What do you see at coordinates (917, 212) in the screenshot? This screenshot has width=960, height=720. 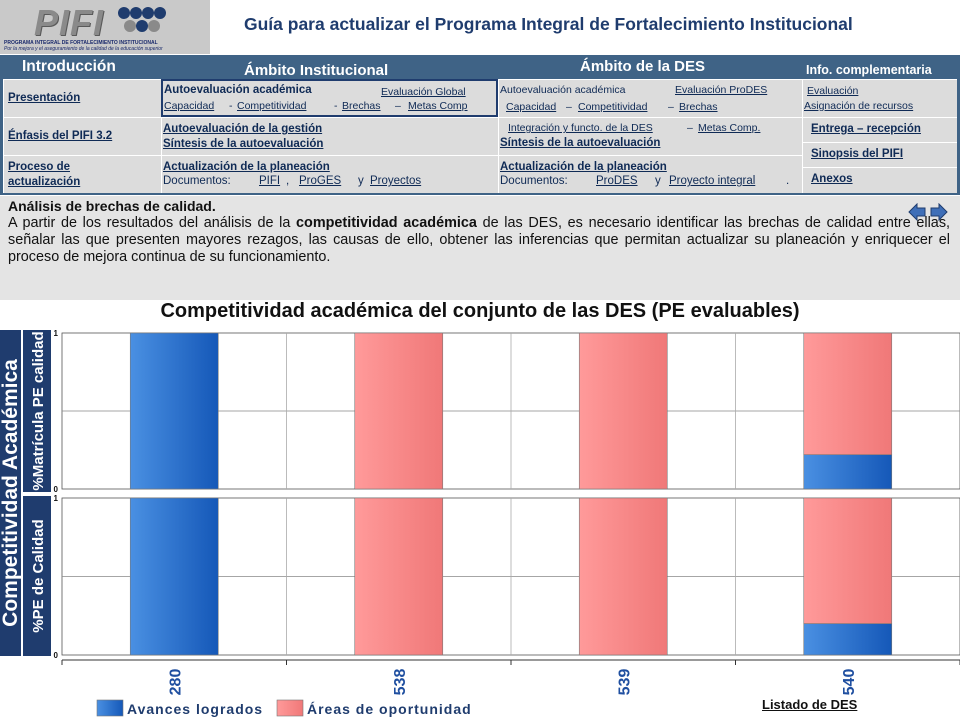 I see `previous-arrow-icon` at bounding box center [917, 212].